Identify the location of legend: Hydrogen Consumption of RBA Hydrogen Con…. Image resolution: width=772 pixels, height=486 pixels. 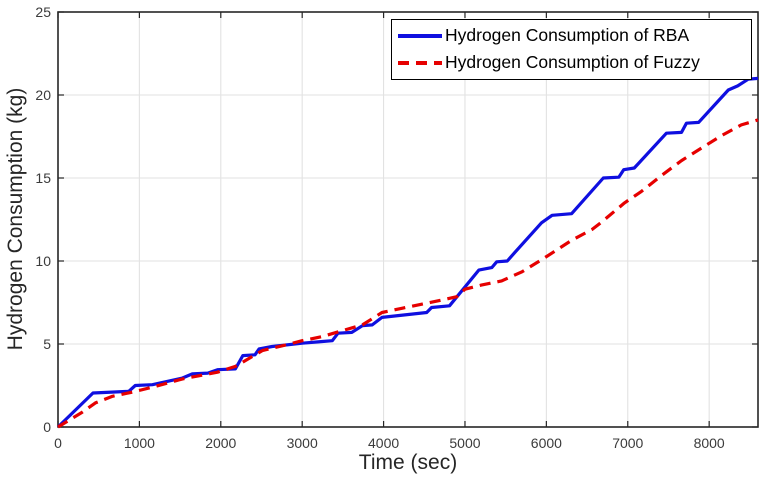
(571, 49).